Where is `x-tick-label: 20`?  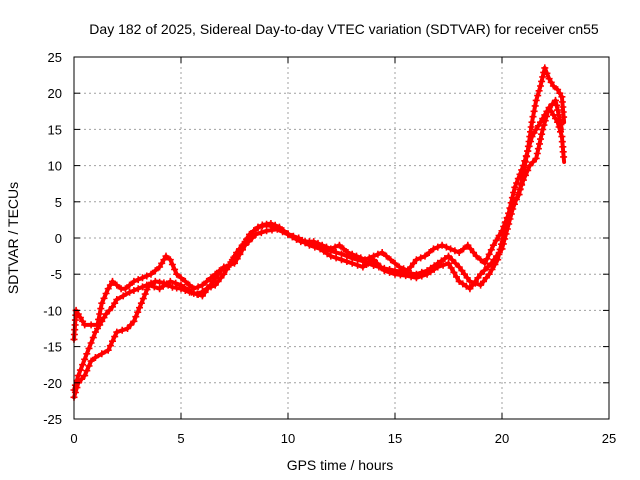 x-tick-label: 20 is located at coordinates (502, 438).